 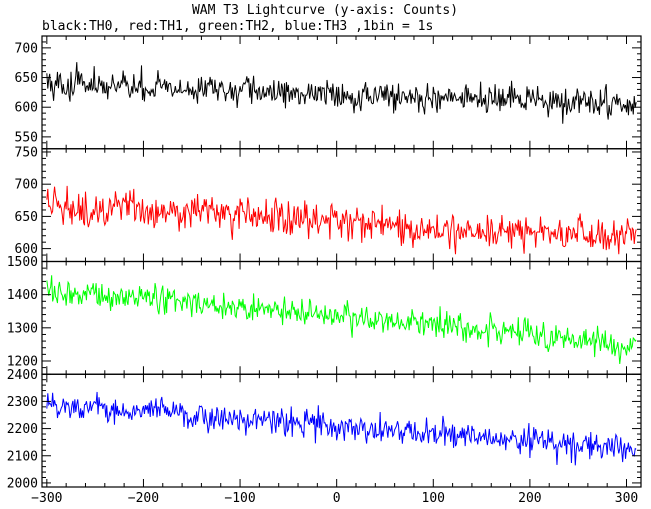 I want to click on x-tick-label: 200, so click(x=529, y=498).